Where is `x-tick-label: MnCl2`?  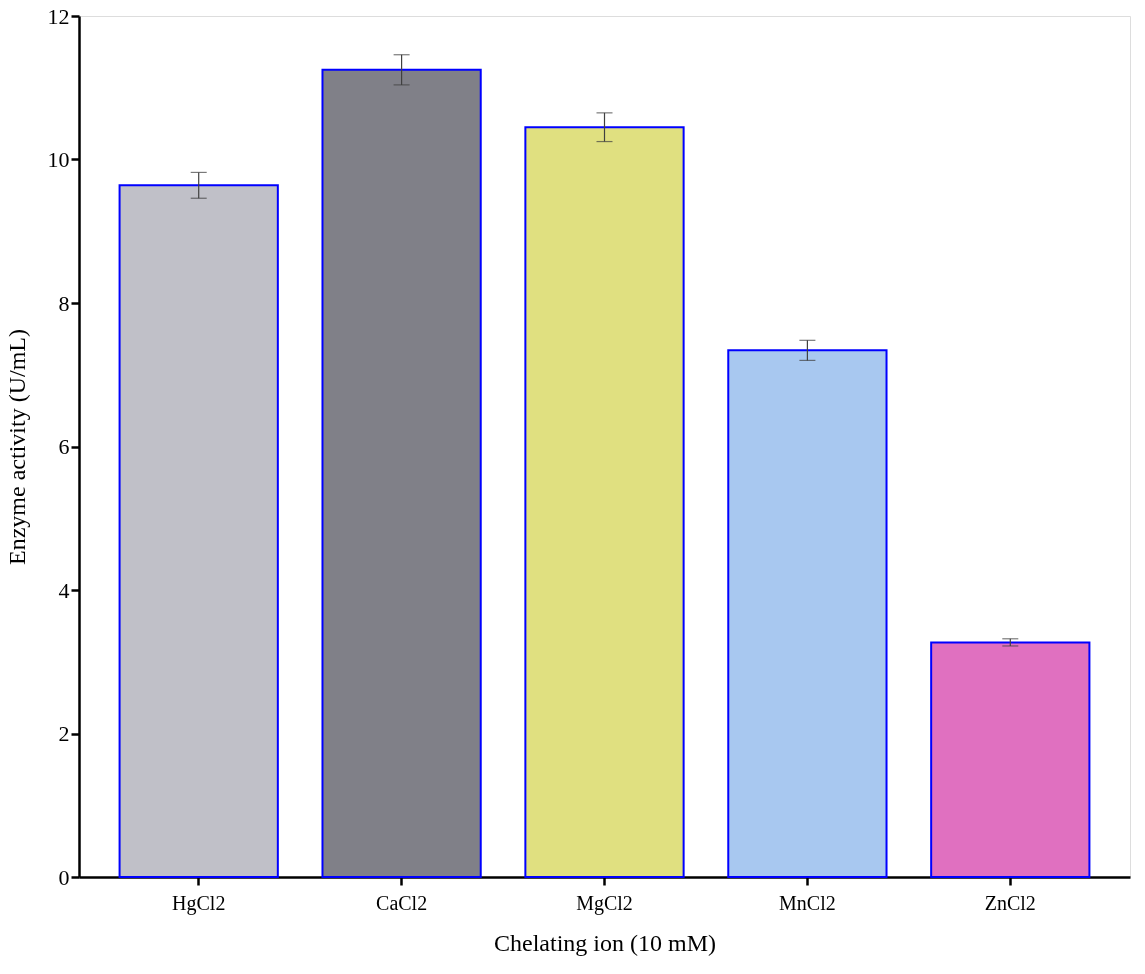 x-tick-label: MnCl2 is located at coordinates (807, 902).